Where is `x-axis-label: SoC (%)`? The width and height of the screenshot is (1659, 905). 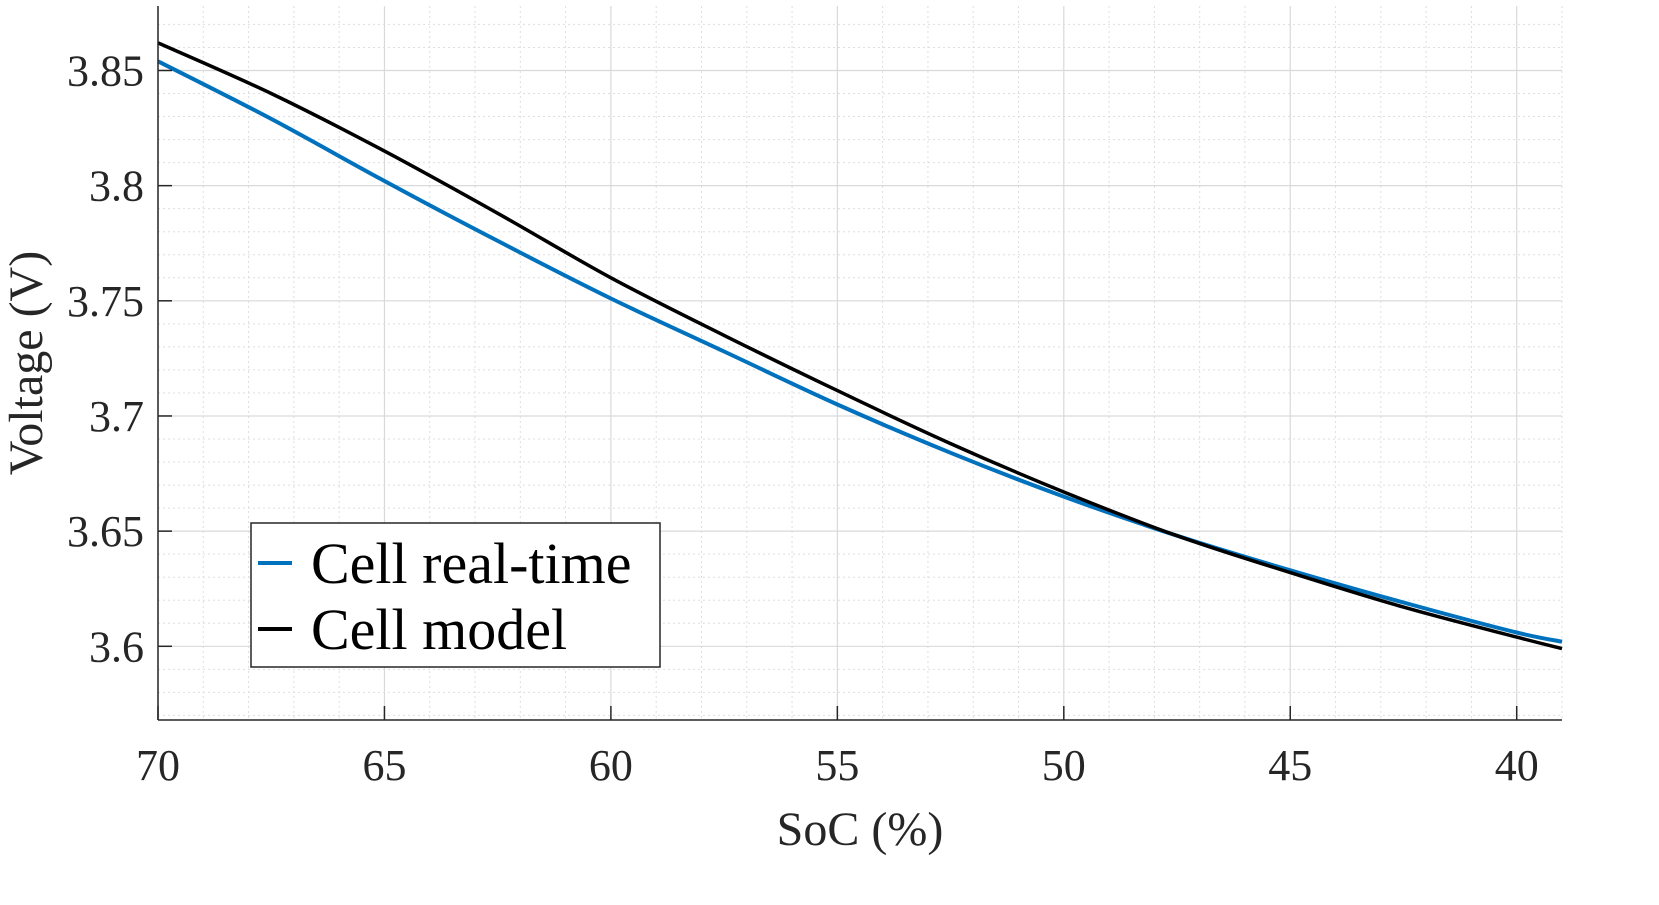 x-axis-label: SoC (%) is located at coordinates (860, 829).